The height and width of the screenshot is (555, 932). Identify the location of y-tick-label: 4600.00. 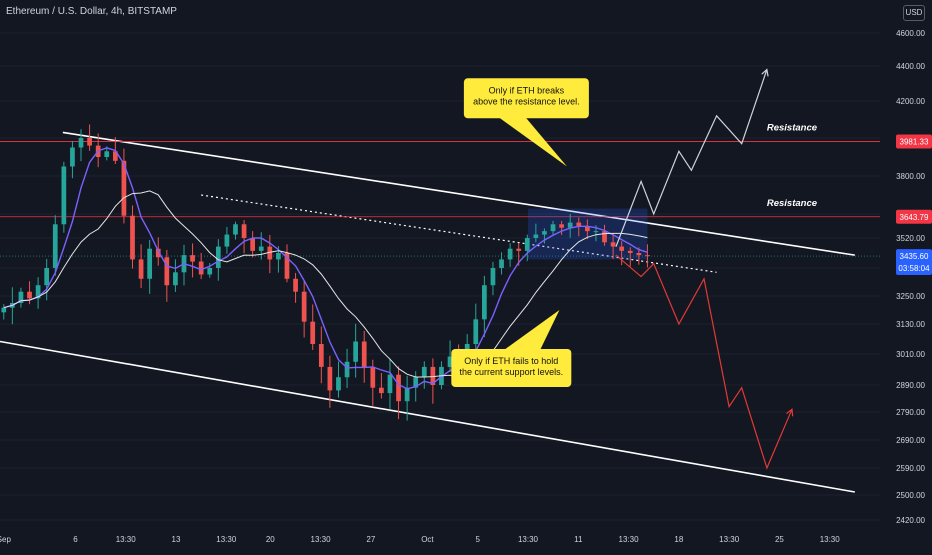
(910, 33).